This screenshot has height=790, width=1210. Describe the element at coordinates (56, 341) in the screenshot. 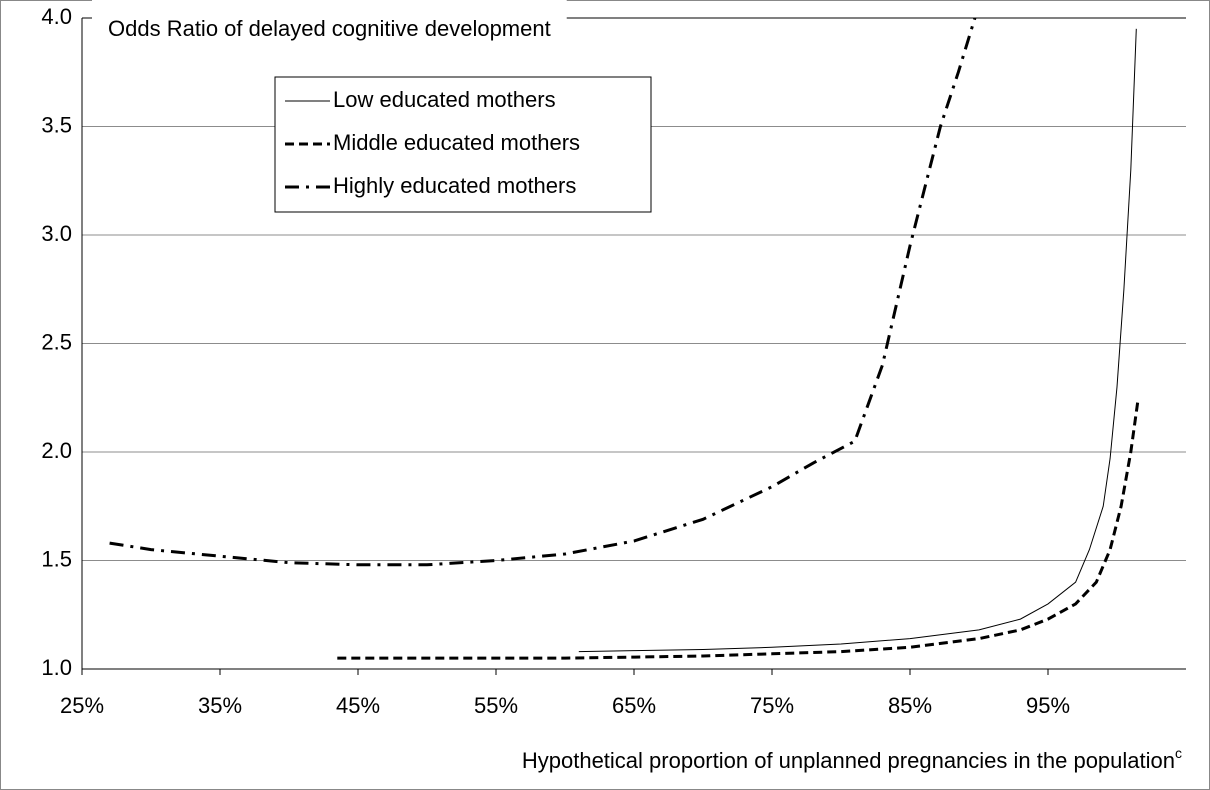

I see `y-tick-label: 2.5` at that location.